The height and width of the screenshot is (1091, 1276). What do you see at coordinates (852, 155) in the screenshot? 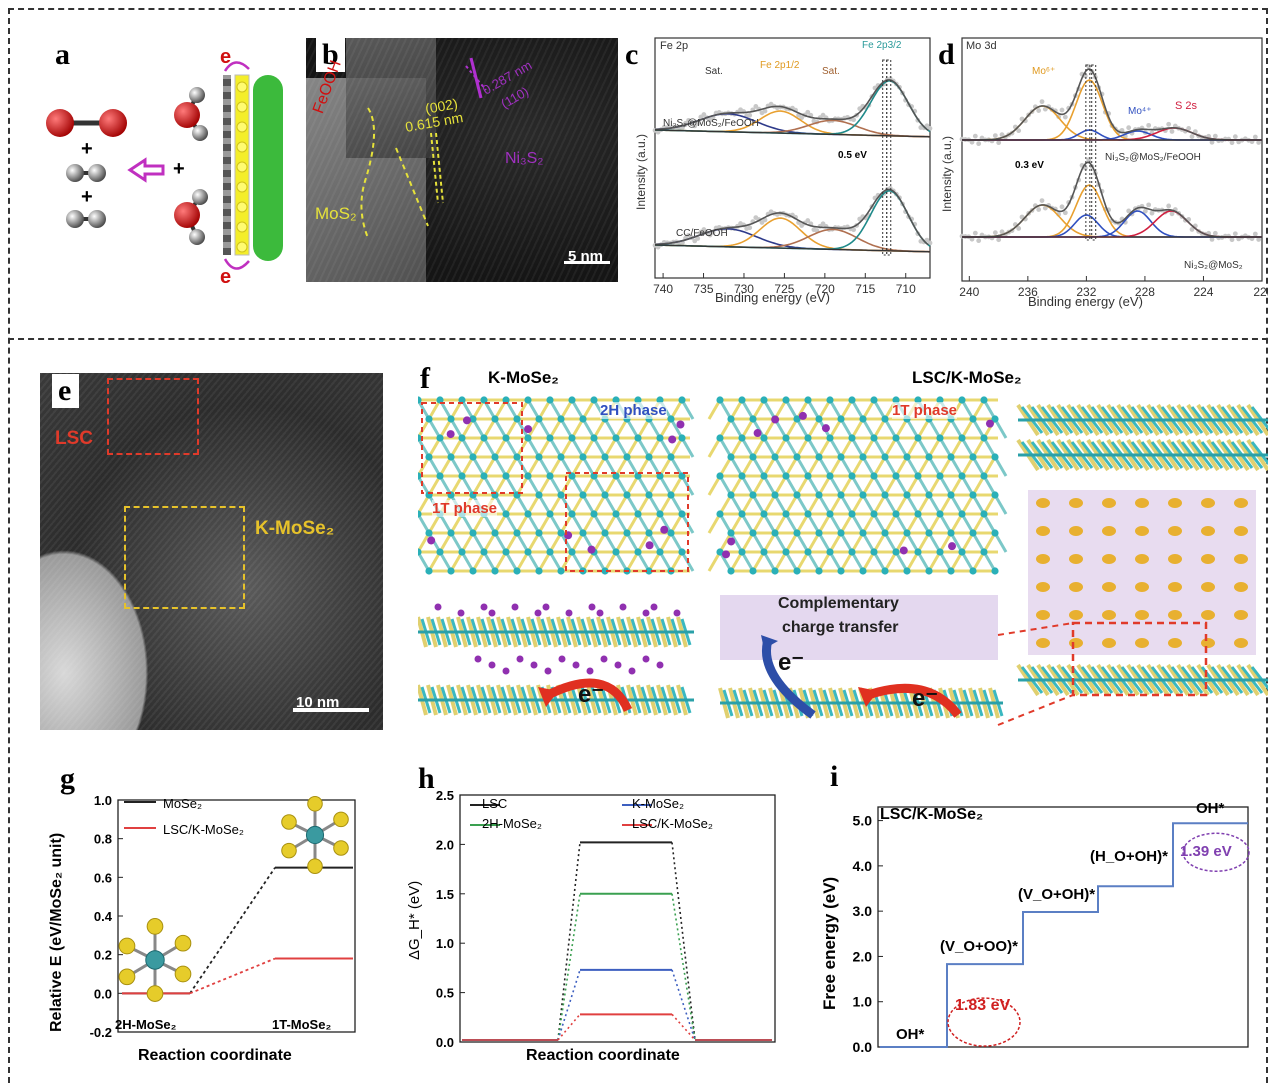
I see `shift-c: 0.5 eV` at bounding box center [852, 155].